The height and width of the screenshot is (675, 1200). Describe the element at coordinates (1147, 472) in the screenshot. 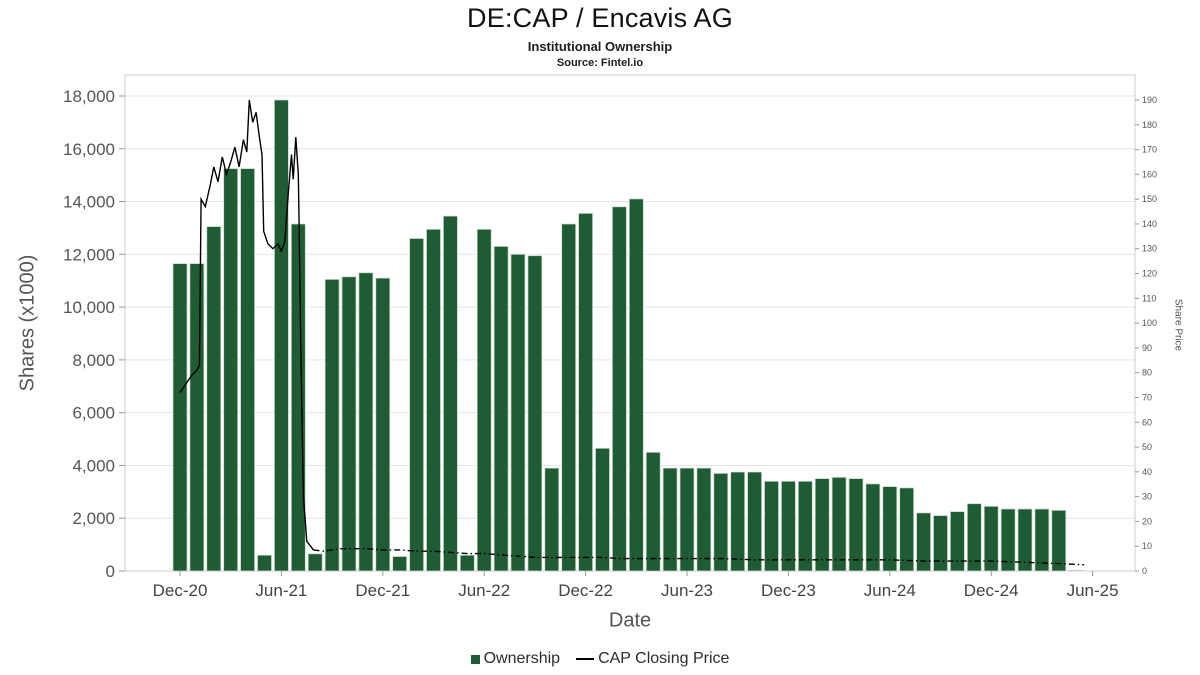

I see `y-right-tick-label: 40` at that location.